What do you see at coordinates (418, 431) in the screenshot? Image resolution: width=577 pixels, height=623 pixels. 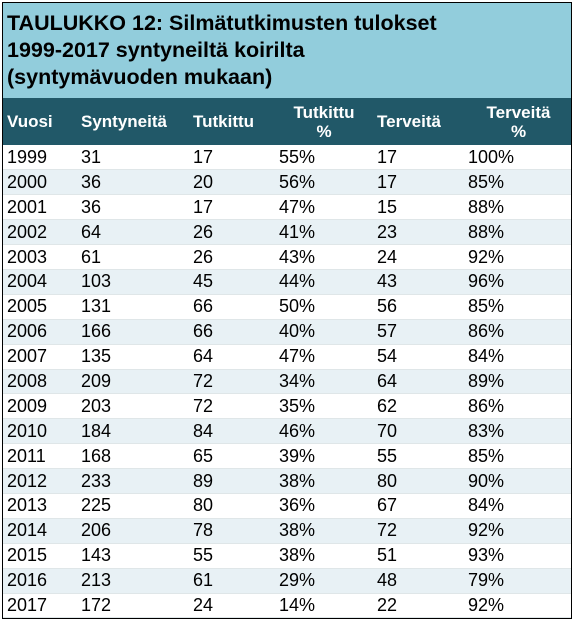 I see `cell-healthy: 70` at bounding box center [418, 431].